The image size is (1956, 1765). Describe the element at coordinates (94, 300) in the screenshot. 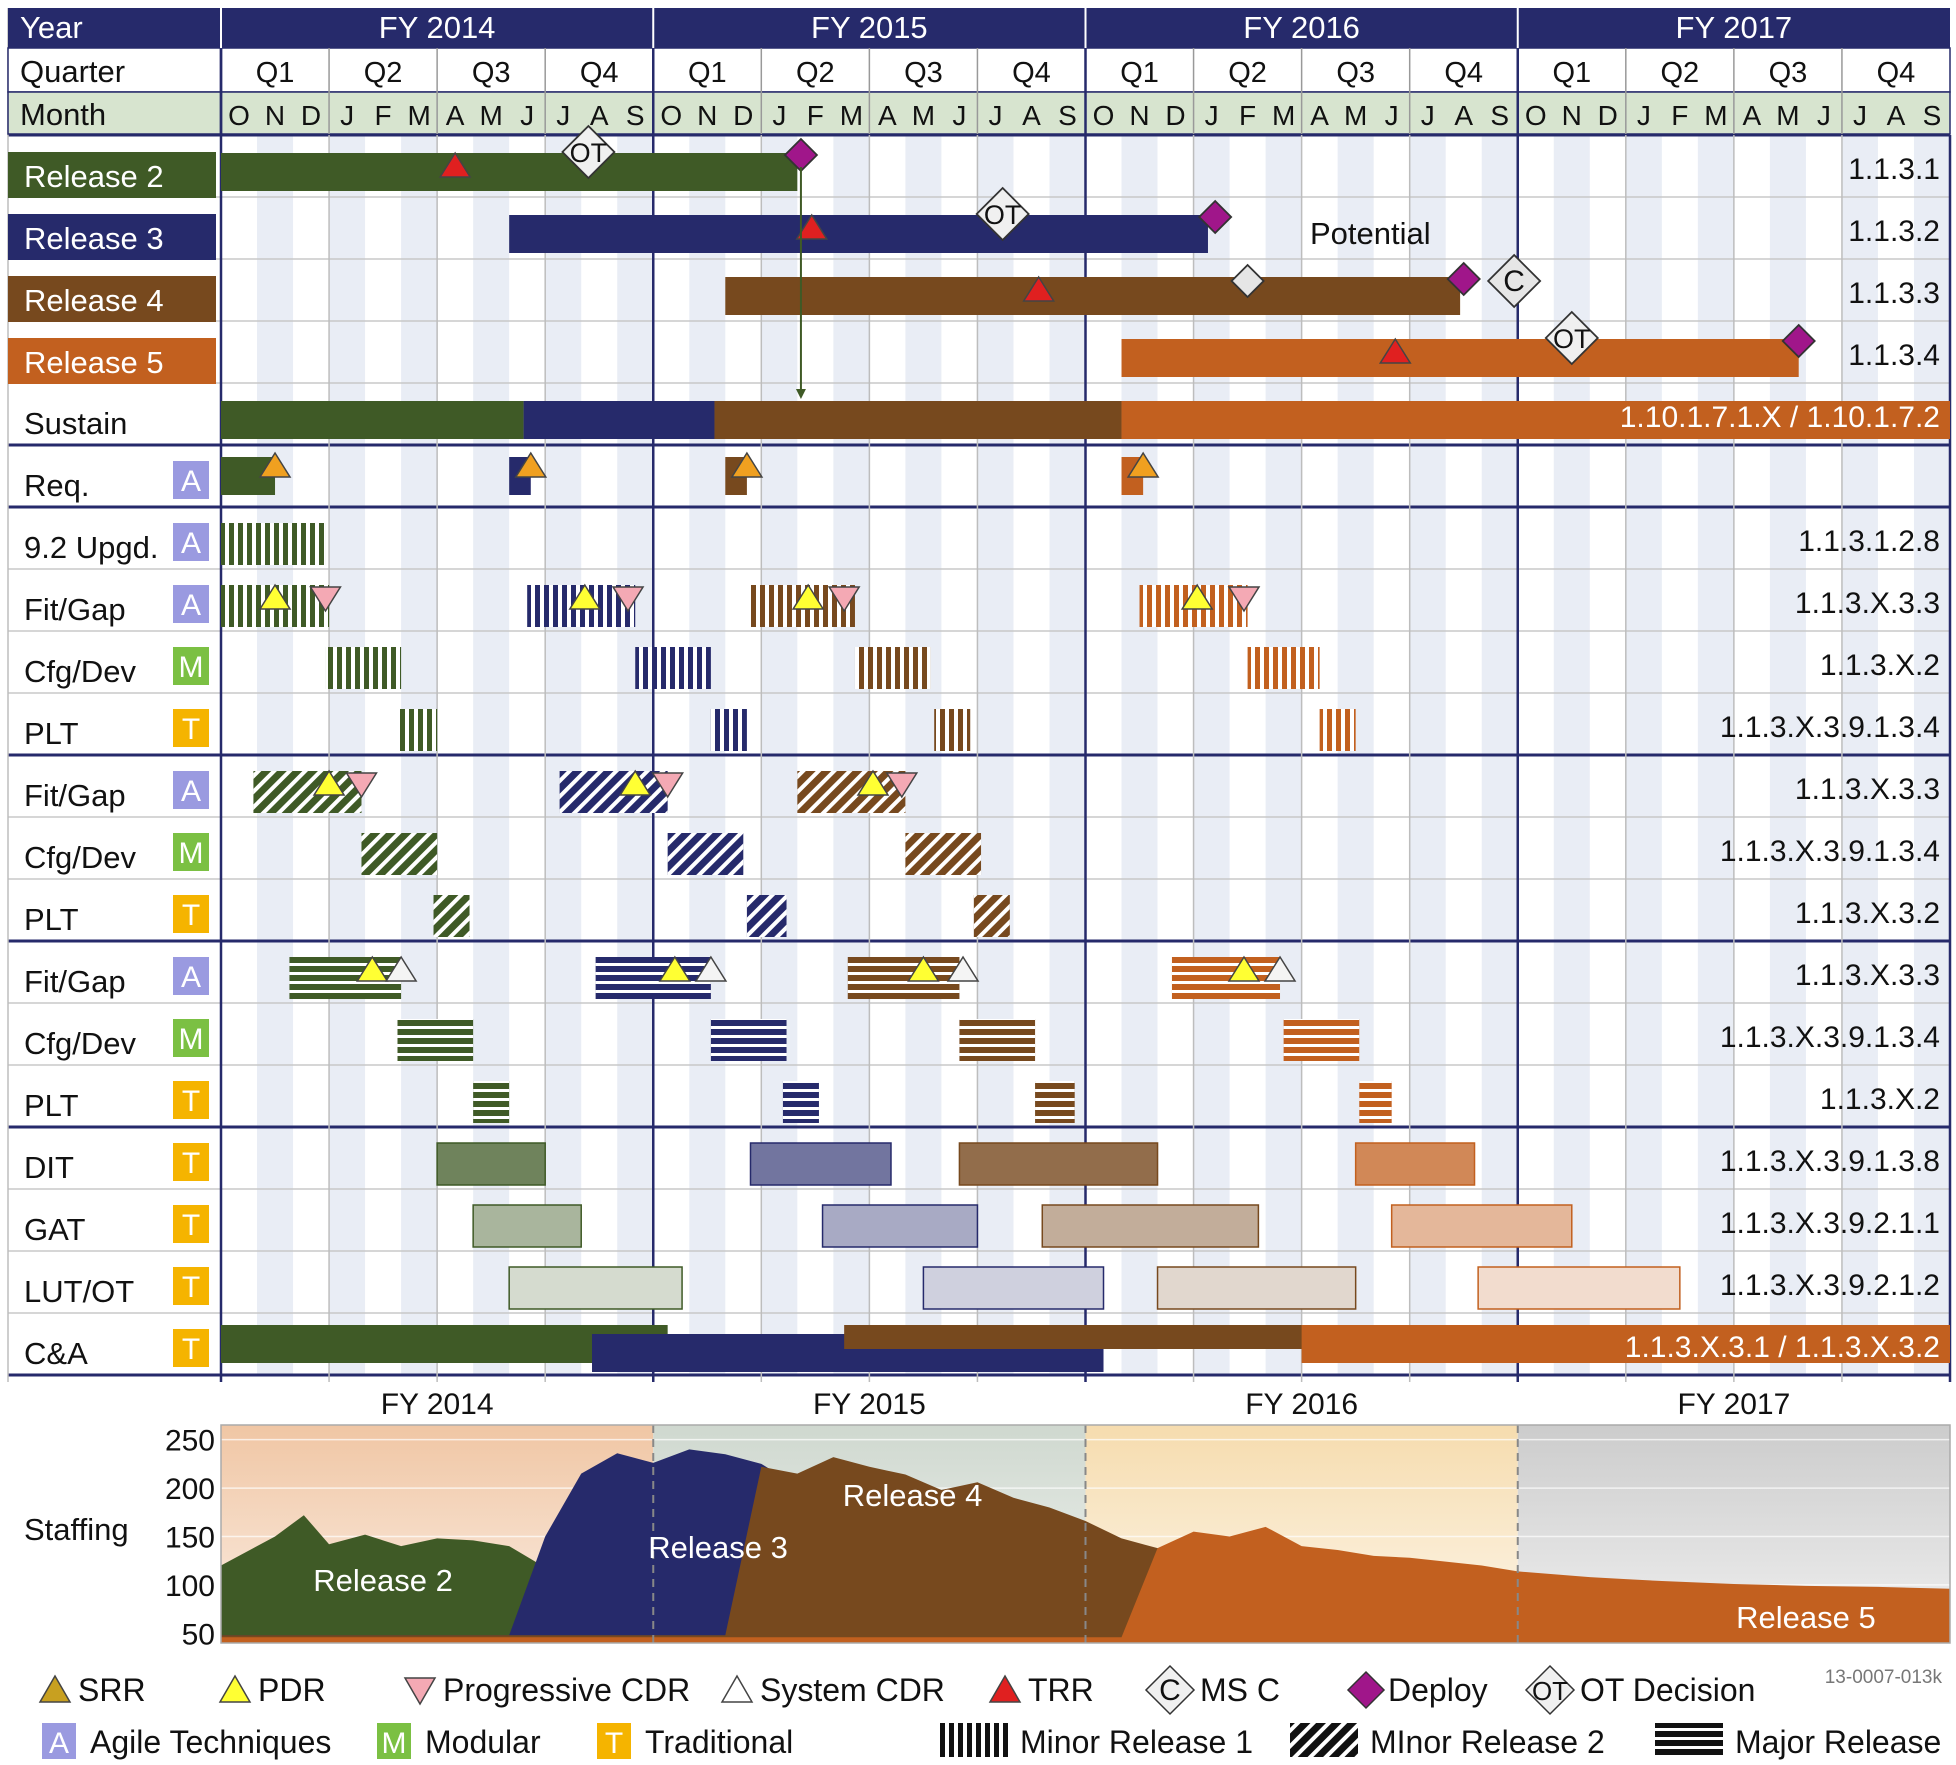

I see `row-label: Release 4` at that location.